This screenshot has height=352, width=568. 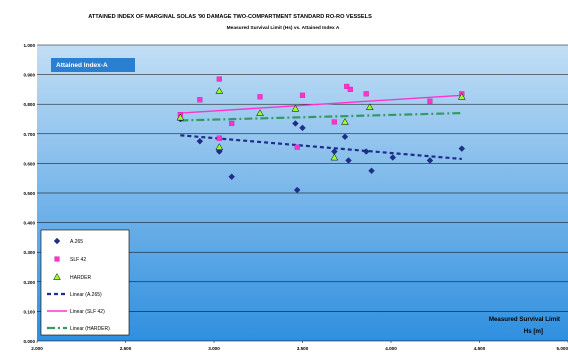 I want to click on x-axis-ticks: 2.000 2.500 3.000 3.500 4.000 4.500 5.000, so click(x=299, y=346).